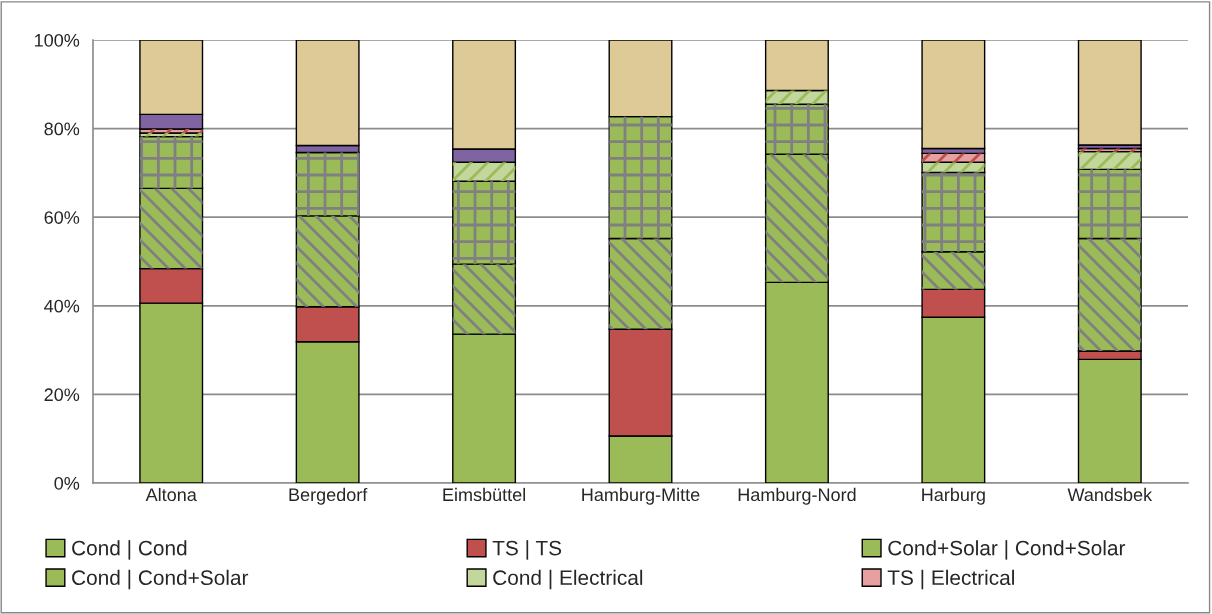  Describe the element at coordinates (797, 496) in the screenshot. I see `x-tick-label: Hamburg-Nord` at that location.